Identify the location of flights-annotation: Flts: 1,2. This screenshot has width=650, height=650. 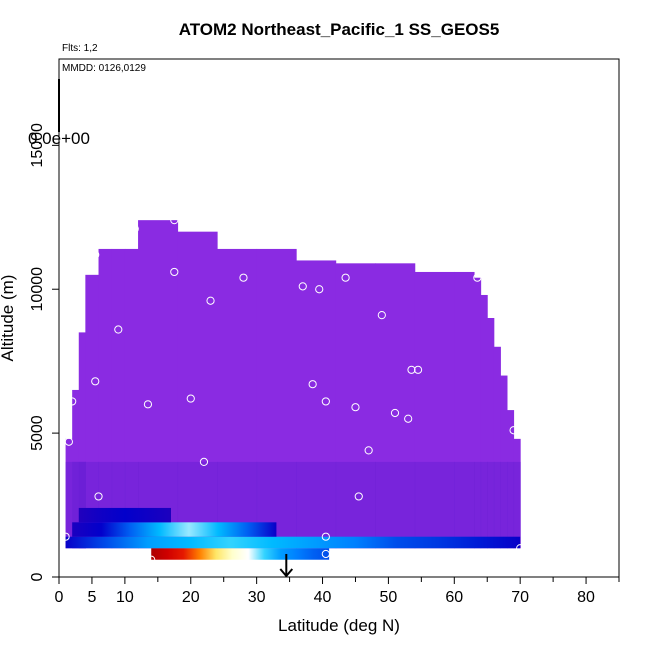
(80, 48).